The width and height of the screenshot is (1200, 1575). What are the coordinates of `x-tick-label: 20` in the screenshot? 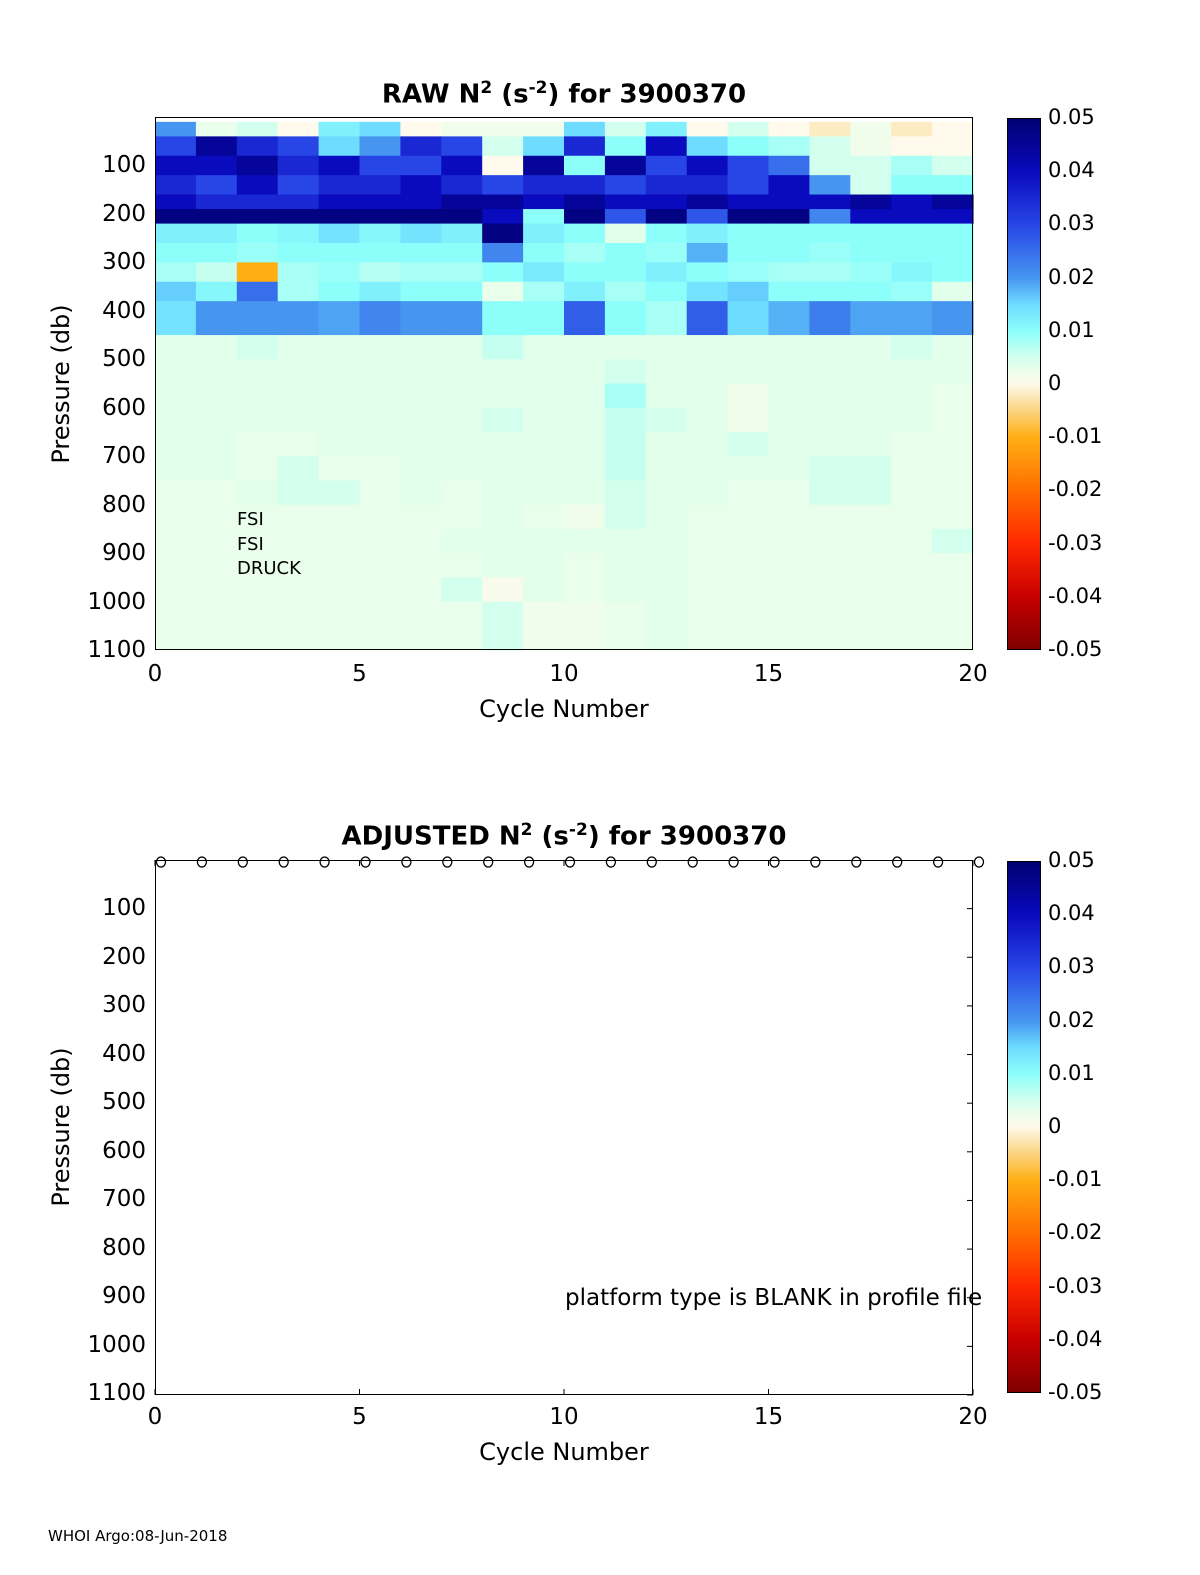 It's located at (973, 674).